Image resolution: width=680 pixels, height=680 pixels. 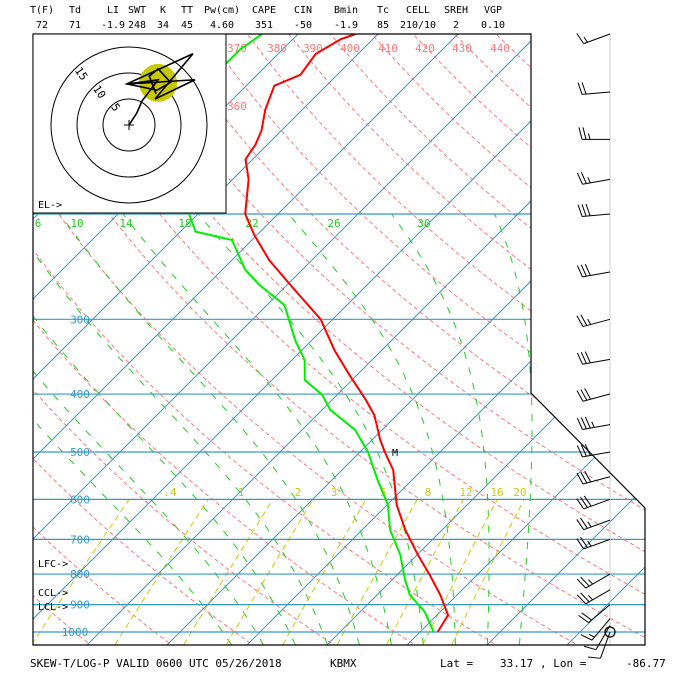 I want to click on dry-adiabat-label: 420, so click(x=425, y=48).